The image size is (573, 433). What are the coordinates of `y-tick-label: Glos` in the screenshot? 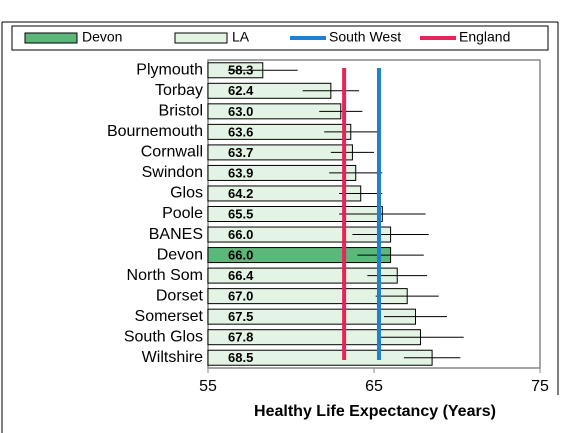 It's located at (186, 193).